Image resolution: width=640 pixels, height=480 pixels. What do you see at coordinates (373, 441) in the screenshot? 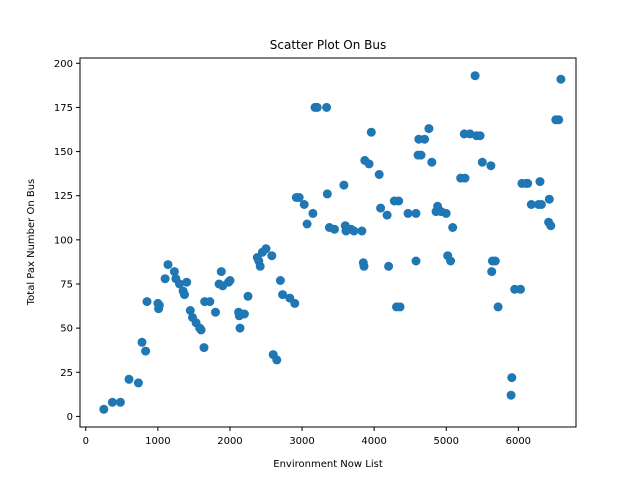
I see `x-tick-label: 4000` at bounding box center [373, 441].